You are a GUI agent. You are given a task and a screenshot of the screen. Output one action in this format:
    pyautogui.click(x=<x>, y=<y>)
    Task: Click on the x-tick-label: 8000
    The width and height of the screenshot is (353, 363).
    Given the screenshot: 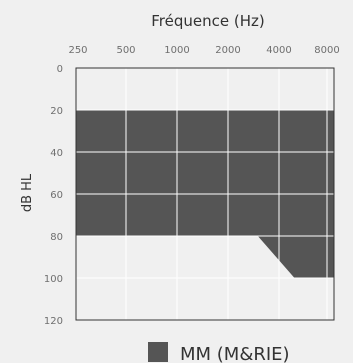 What is the action you would take?
    pyautogui.click(x=326, y=50)
    